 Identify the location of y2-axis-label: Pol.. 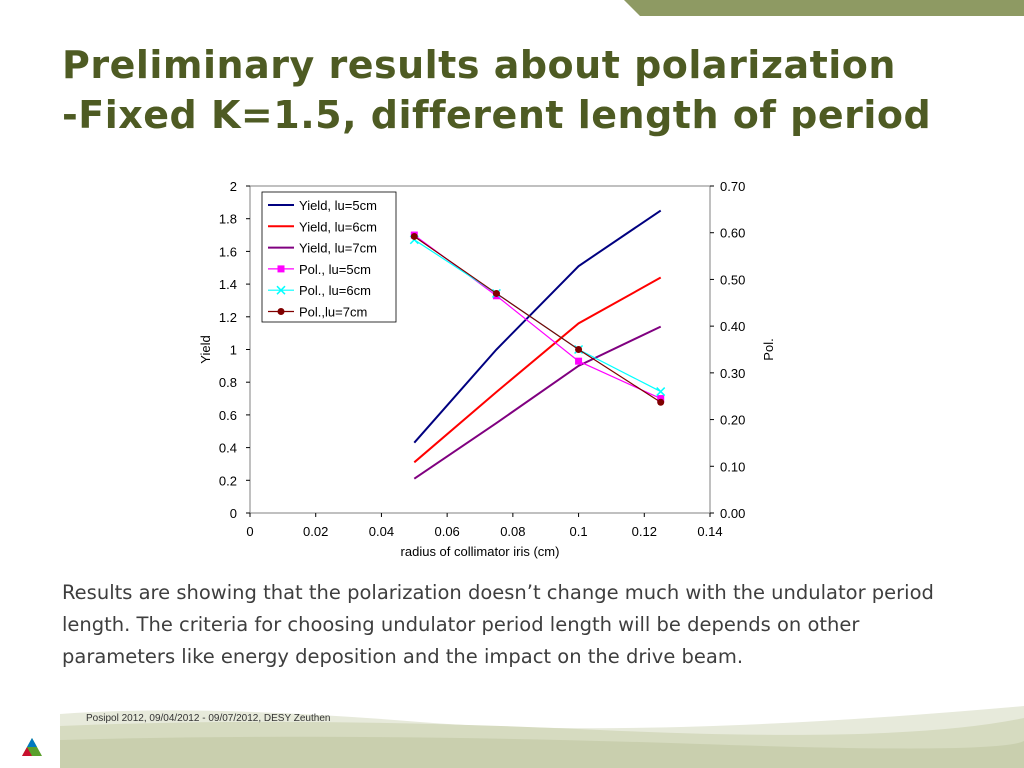
(768, 349).